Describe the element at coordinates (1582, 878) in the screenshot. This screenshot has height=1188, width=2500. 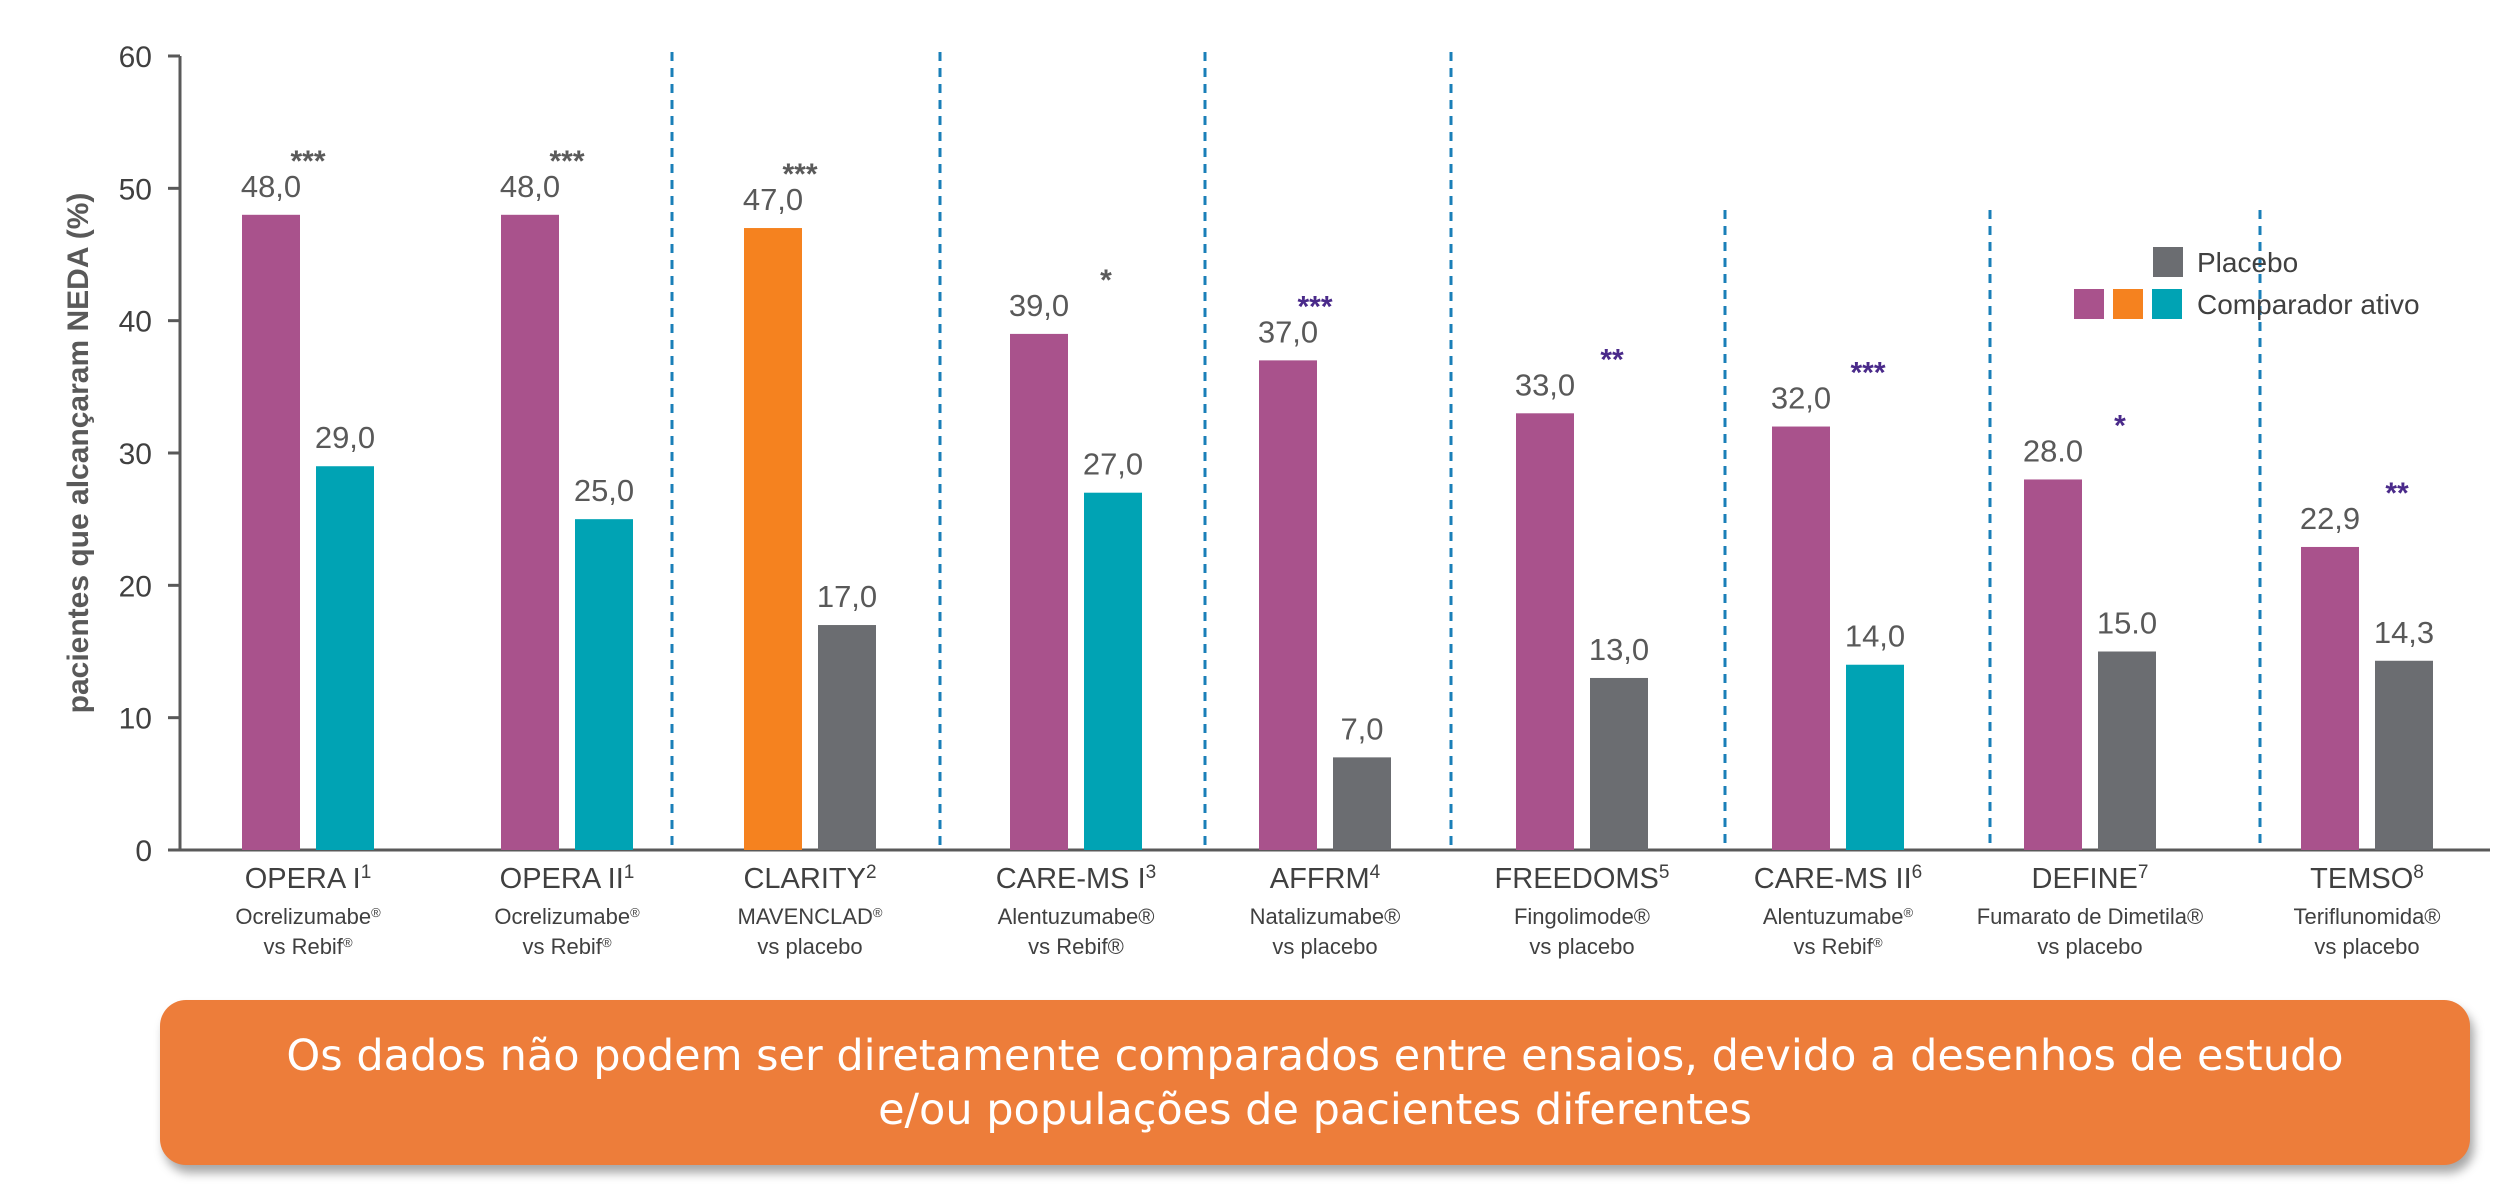
I see `category-label: FREEDOMS5` at that location.